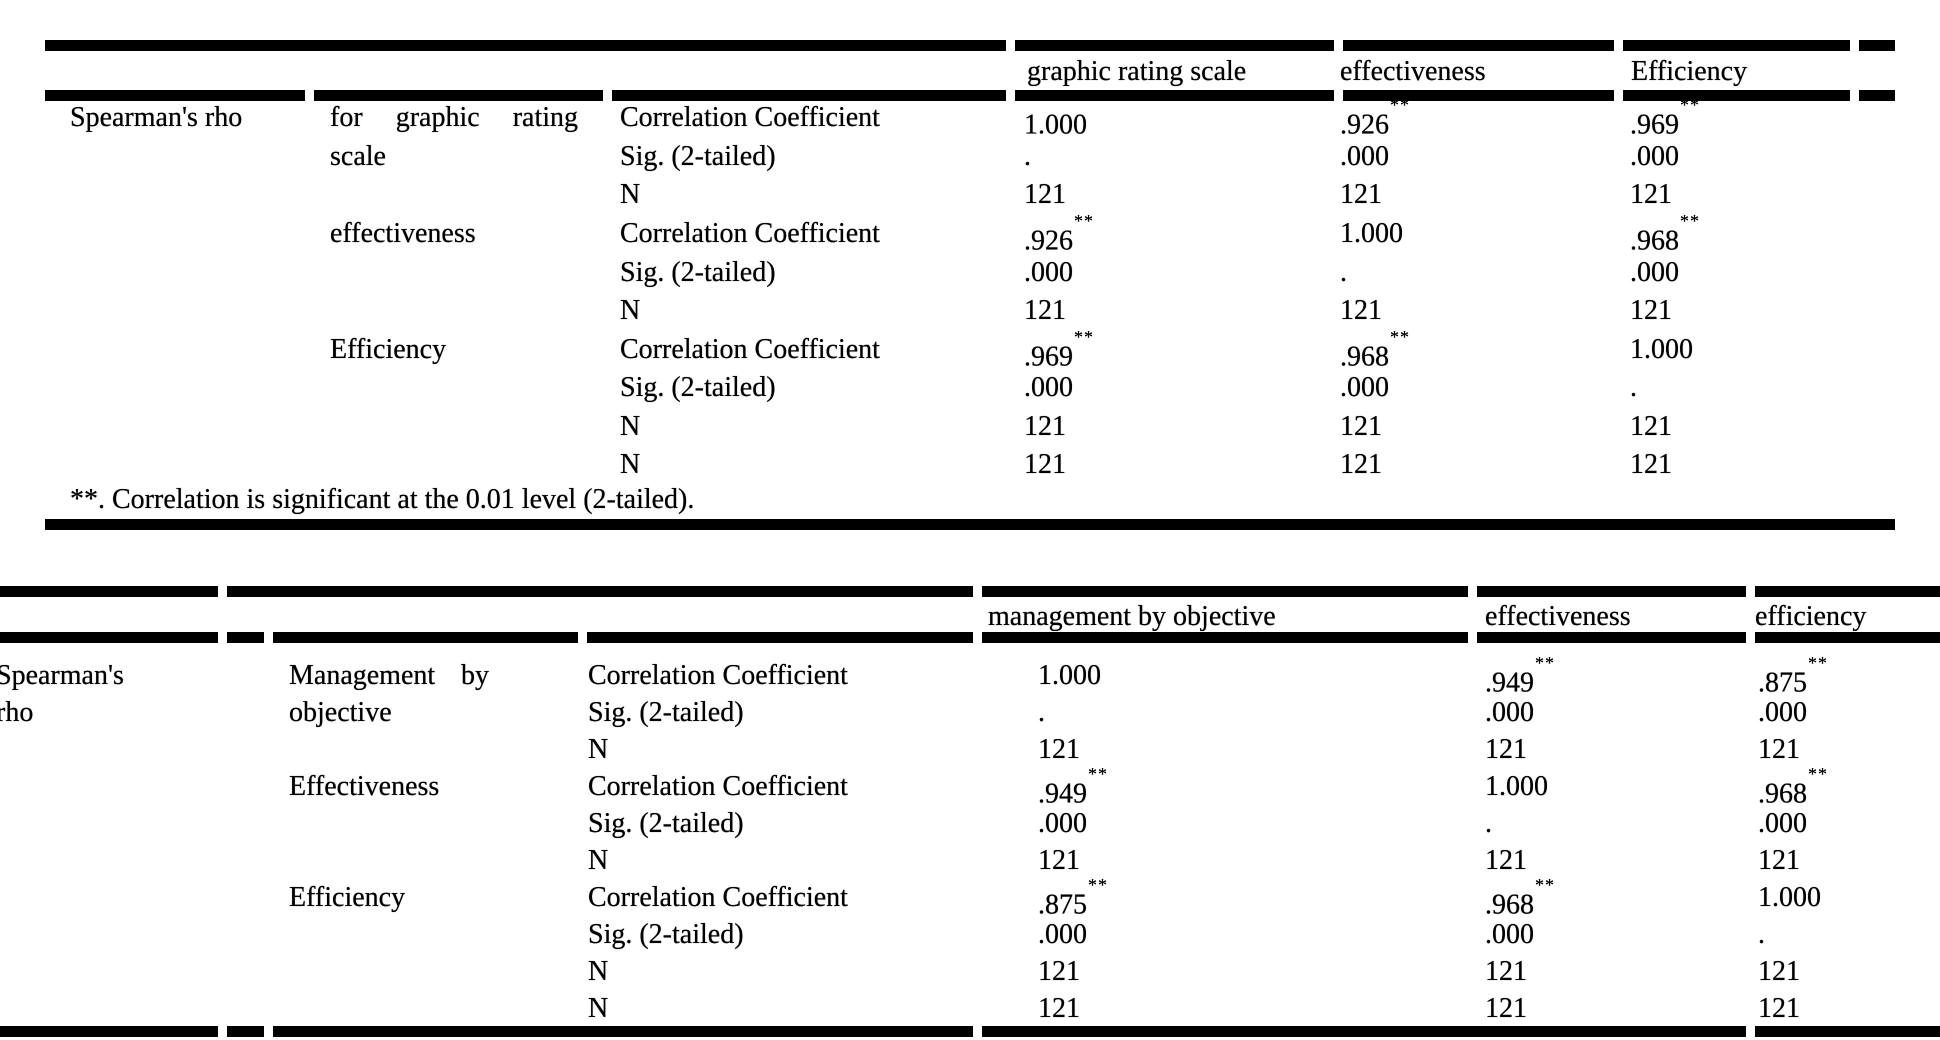  I want to click on table-row: Sig. (2-tailed) .000 .000 ., so click(970, 938).